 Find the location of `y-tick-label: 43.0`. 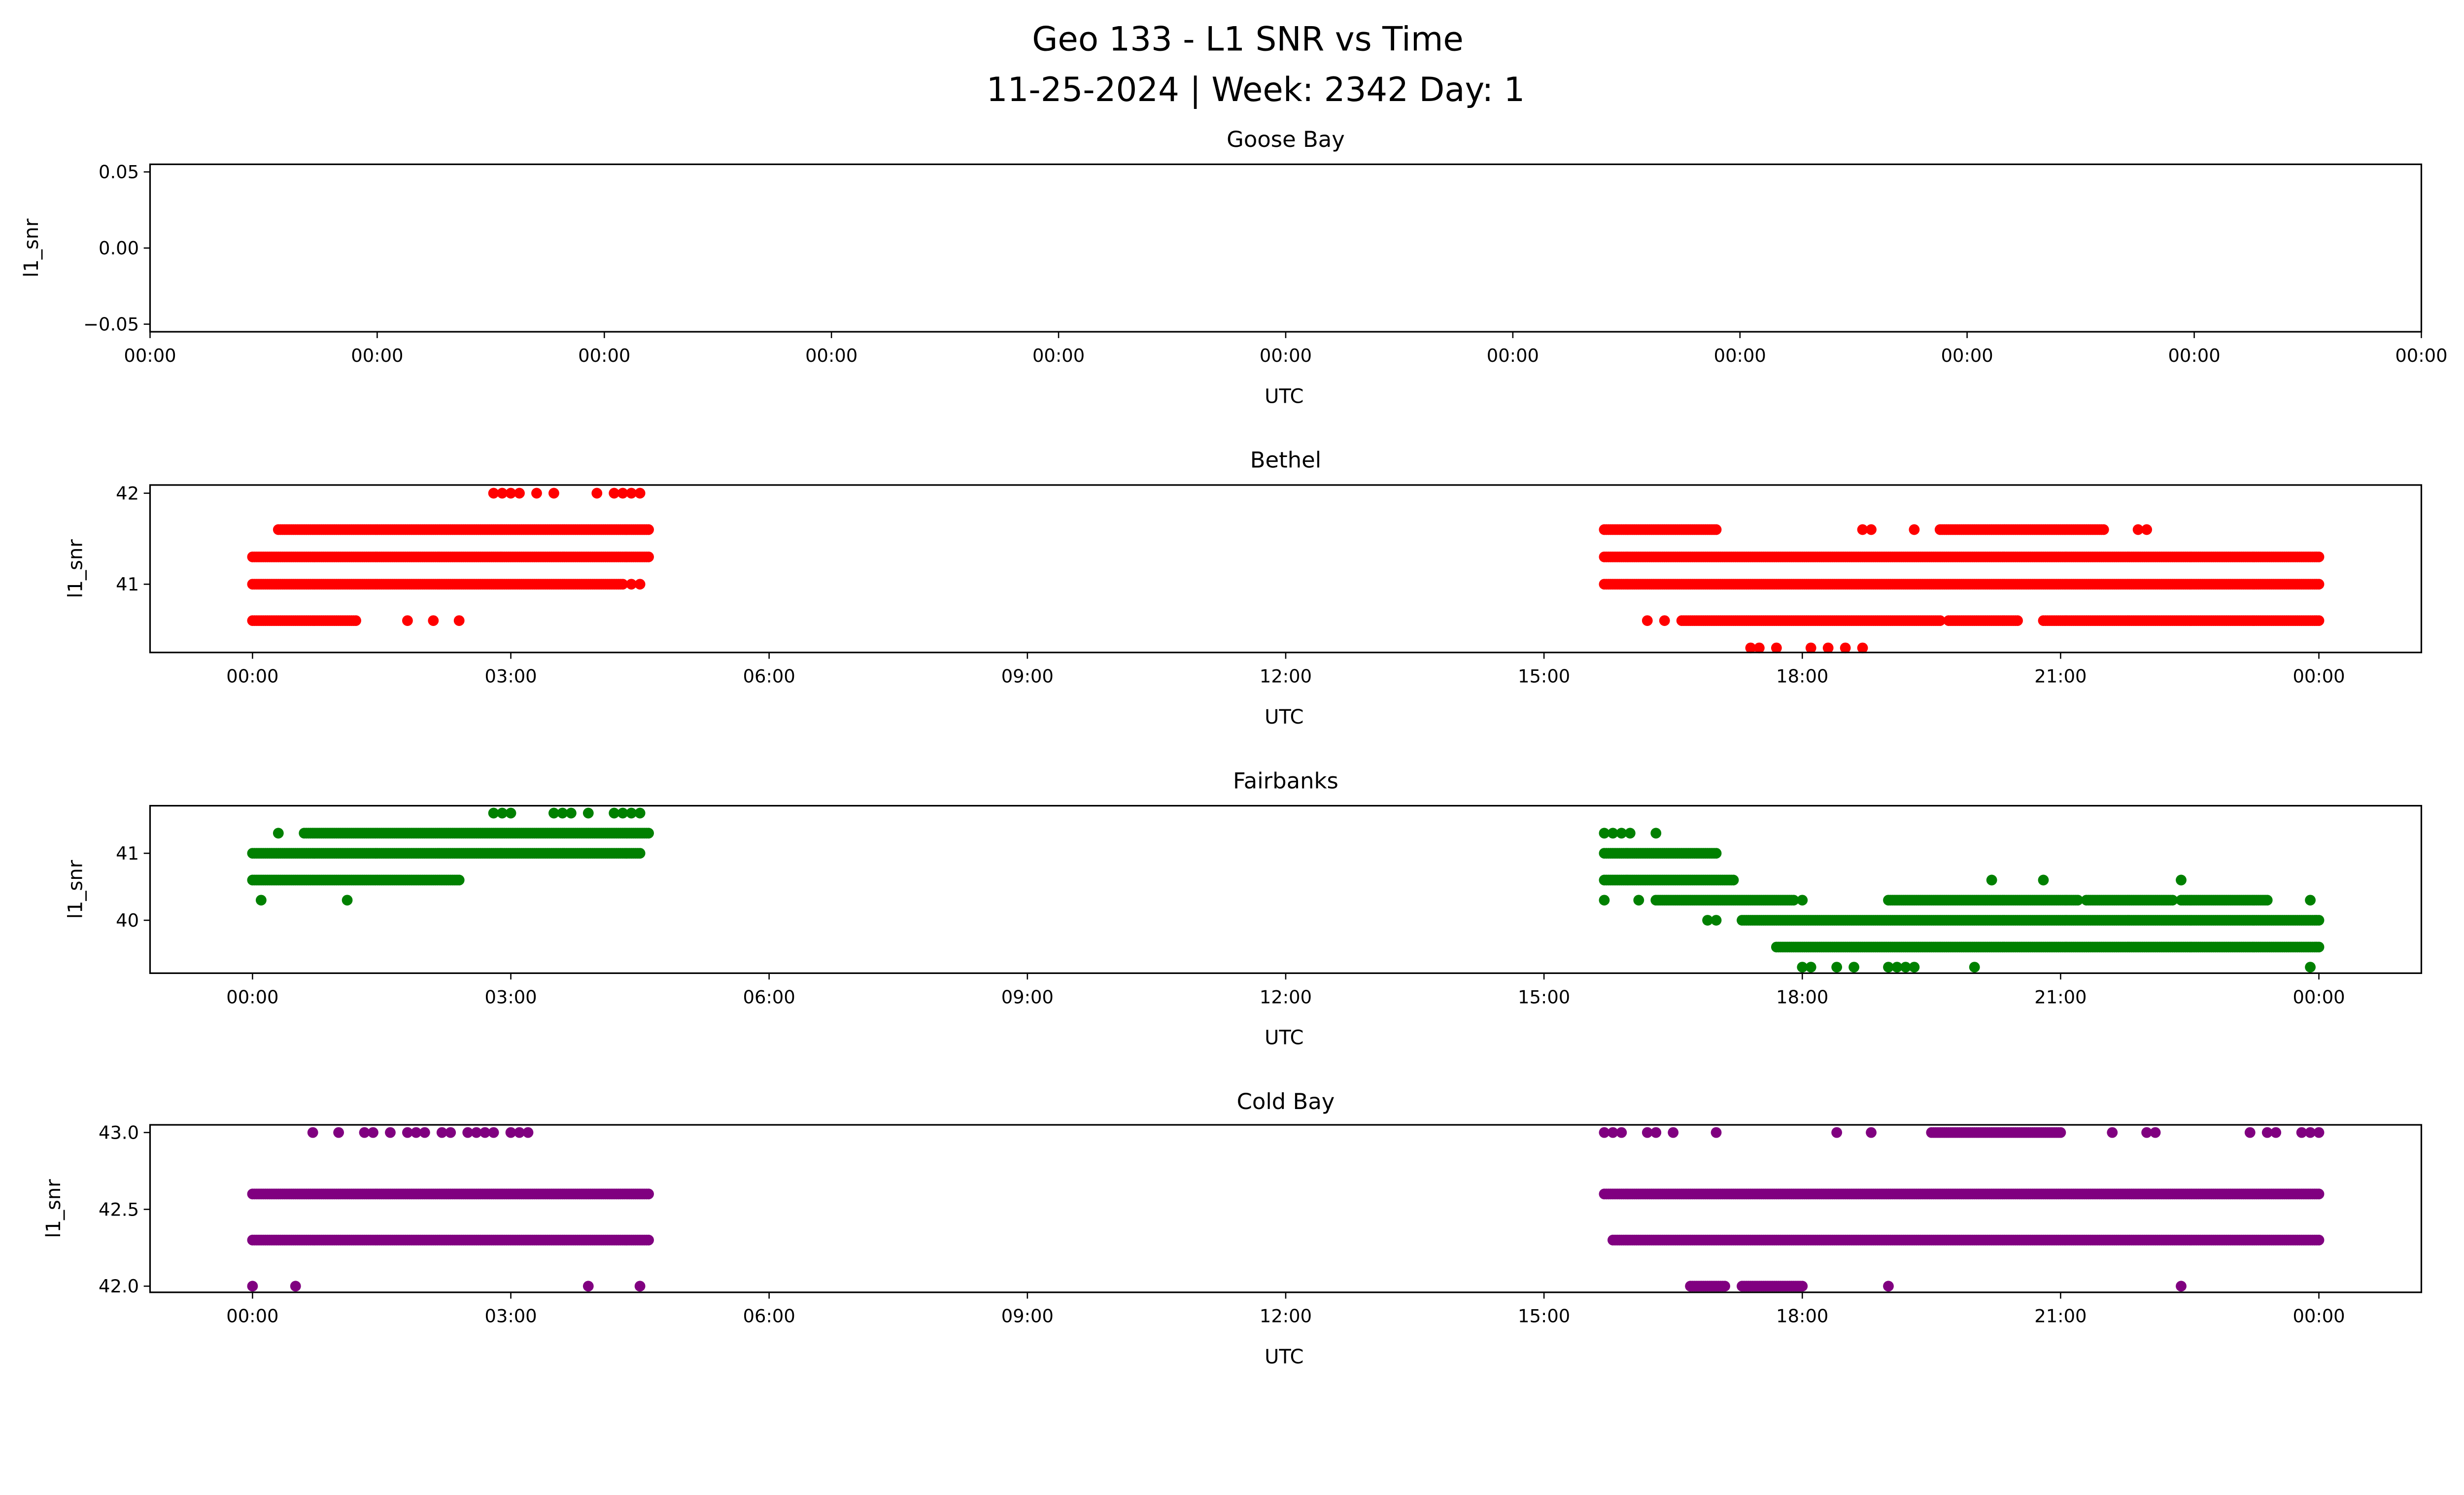

y-tick-label: 43.0 is located at coordinates (119, 1132).